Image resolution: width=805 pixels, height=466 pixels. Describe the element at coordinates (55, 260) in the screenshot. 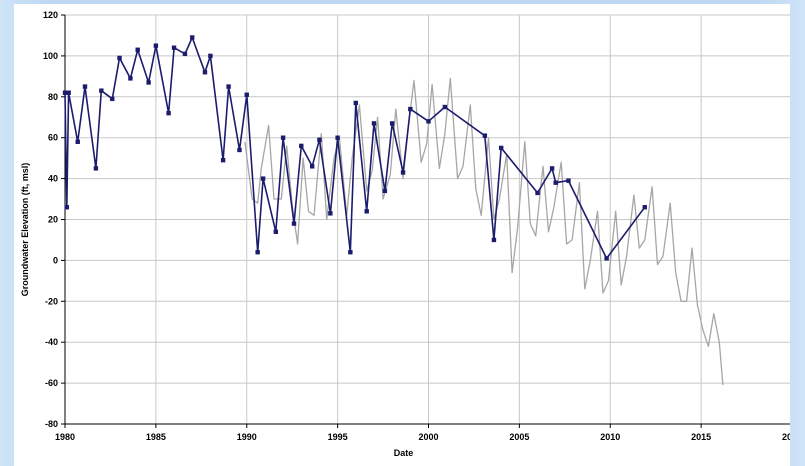

I see `y-tick-label-6: 0` at that location.